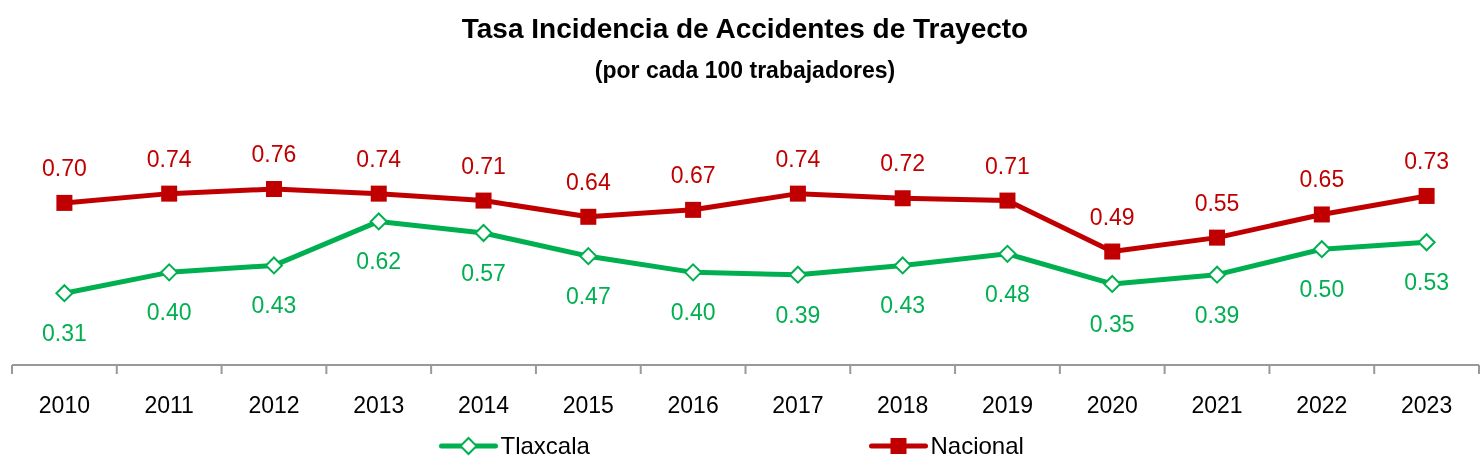  What do you see at coordinates (588, 405) in the screenshot?
I see `x-tick-label: 2015` at bounding box center [588, 405].